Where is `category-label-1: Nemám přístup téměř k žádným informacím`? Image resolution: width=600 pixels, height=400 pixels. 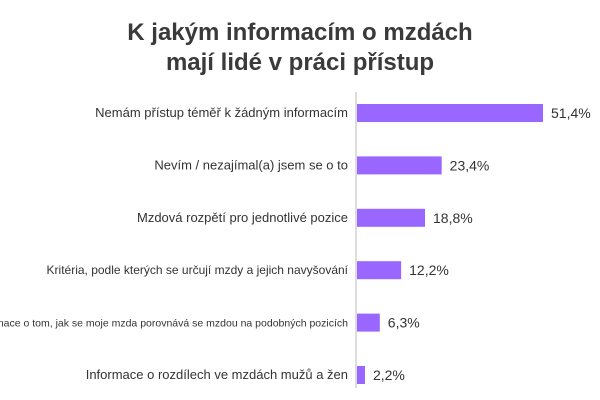
category-label-1: Nemám přístup téměř k žádným informacím is located at coordinates (221, 112).